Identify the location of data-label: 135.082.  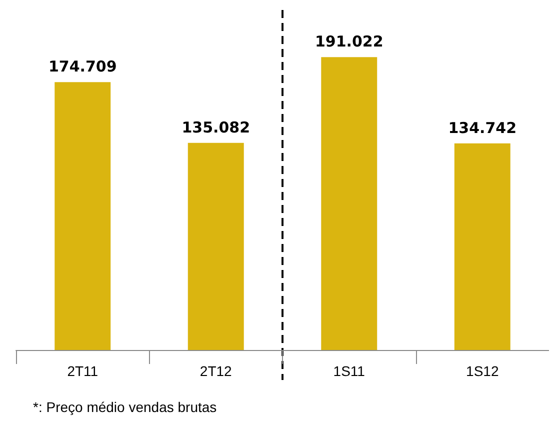
(216, 127).